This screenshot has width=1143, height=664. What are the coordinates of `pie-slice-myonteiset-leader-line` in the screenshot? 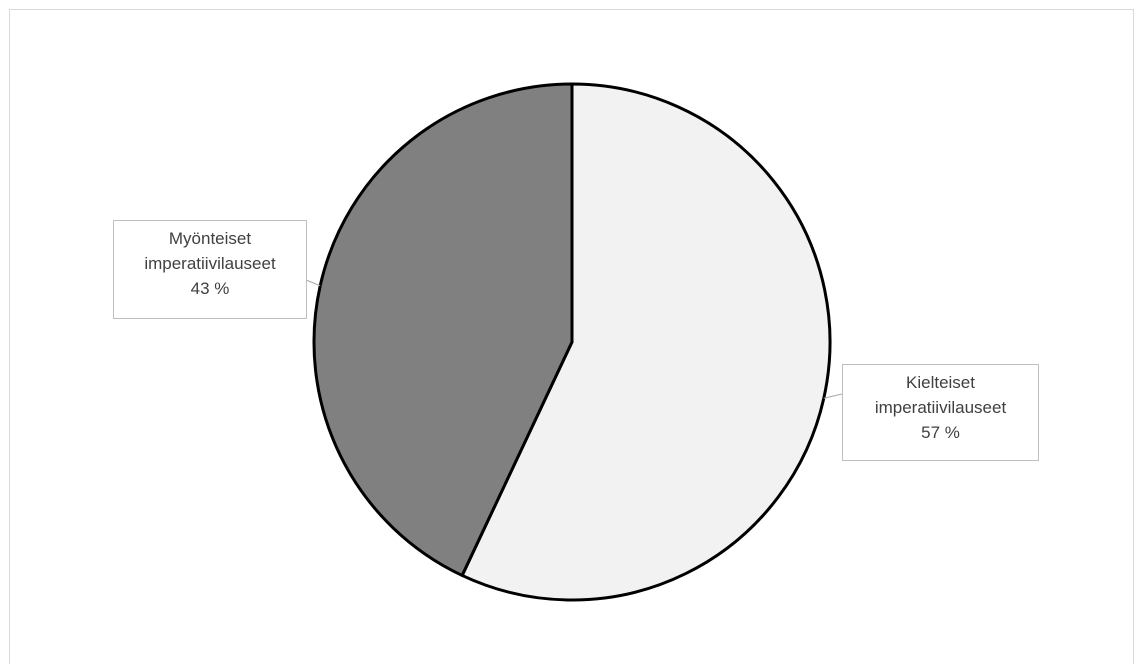 It's located at (313, 283).